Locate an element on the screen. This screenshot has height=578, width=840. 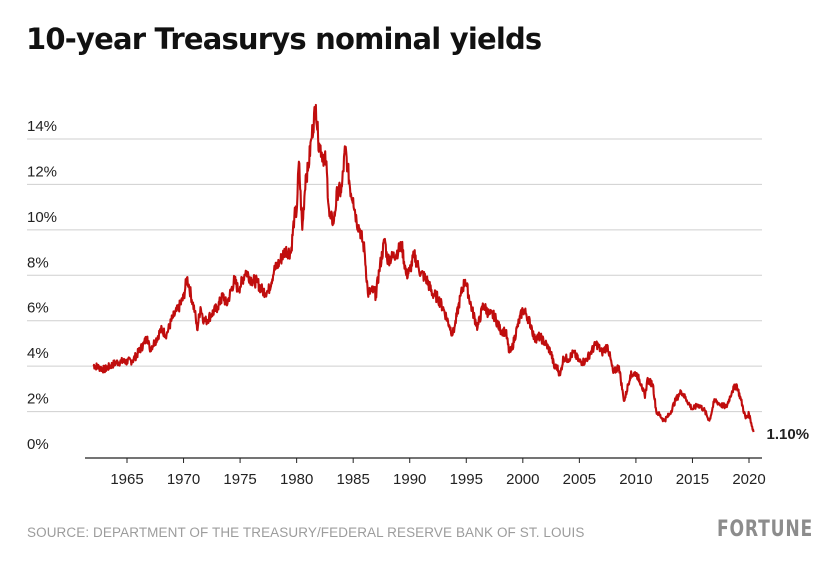
y-axis-tick-labels: 0% 2% 4% 6% 8% 10% 12% 14% is located at coordinates (42, 285).